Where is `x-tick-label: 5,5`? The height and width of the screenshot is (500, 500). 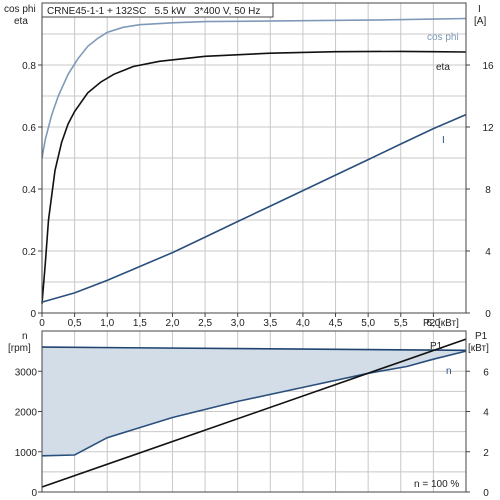
x-tick-label: 5,5 is located at coordinates (401, 323).